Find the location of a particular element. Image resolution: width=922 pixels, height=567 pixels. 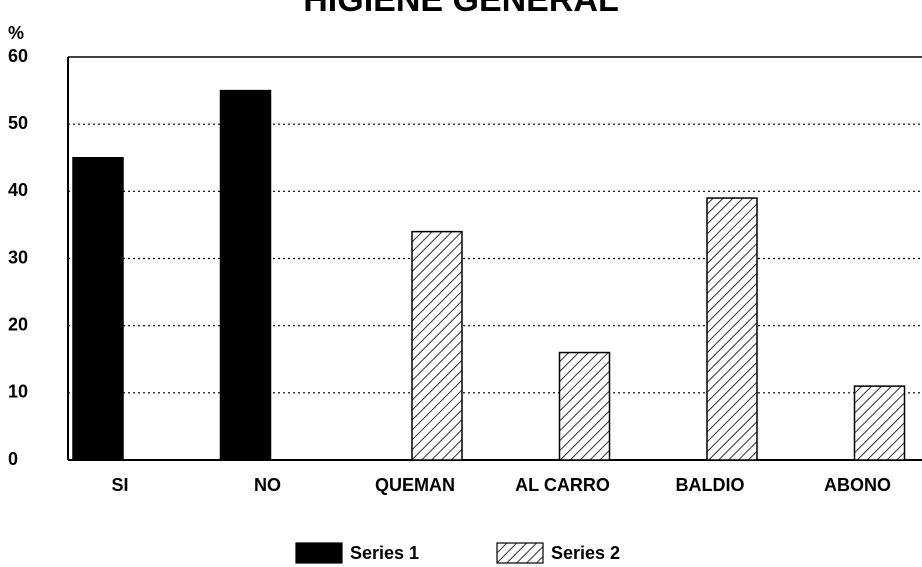

y-tick-label: 20 is located at coordinates (18, 324).